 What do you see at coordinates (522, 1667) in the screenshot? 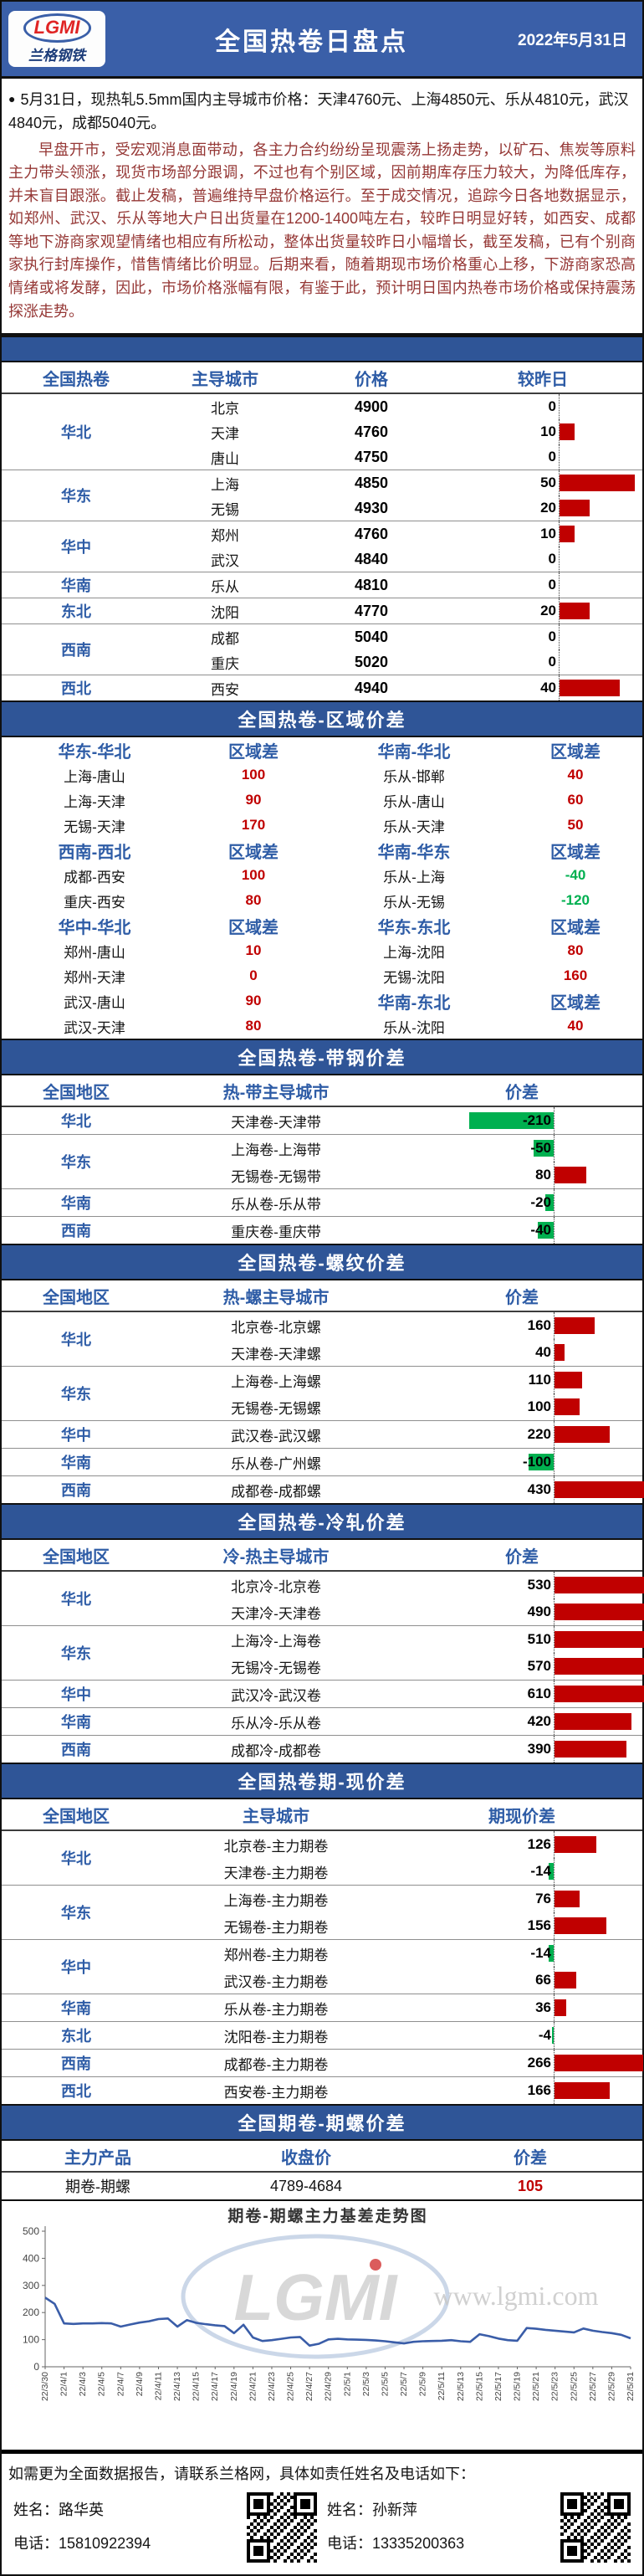
I see `diff-cell: 570` at bounding box center [522, 1667].